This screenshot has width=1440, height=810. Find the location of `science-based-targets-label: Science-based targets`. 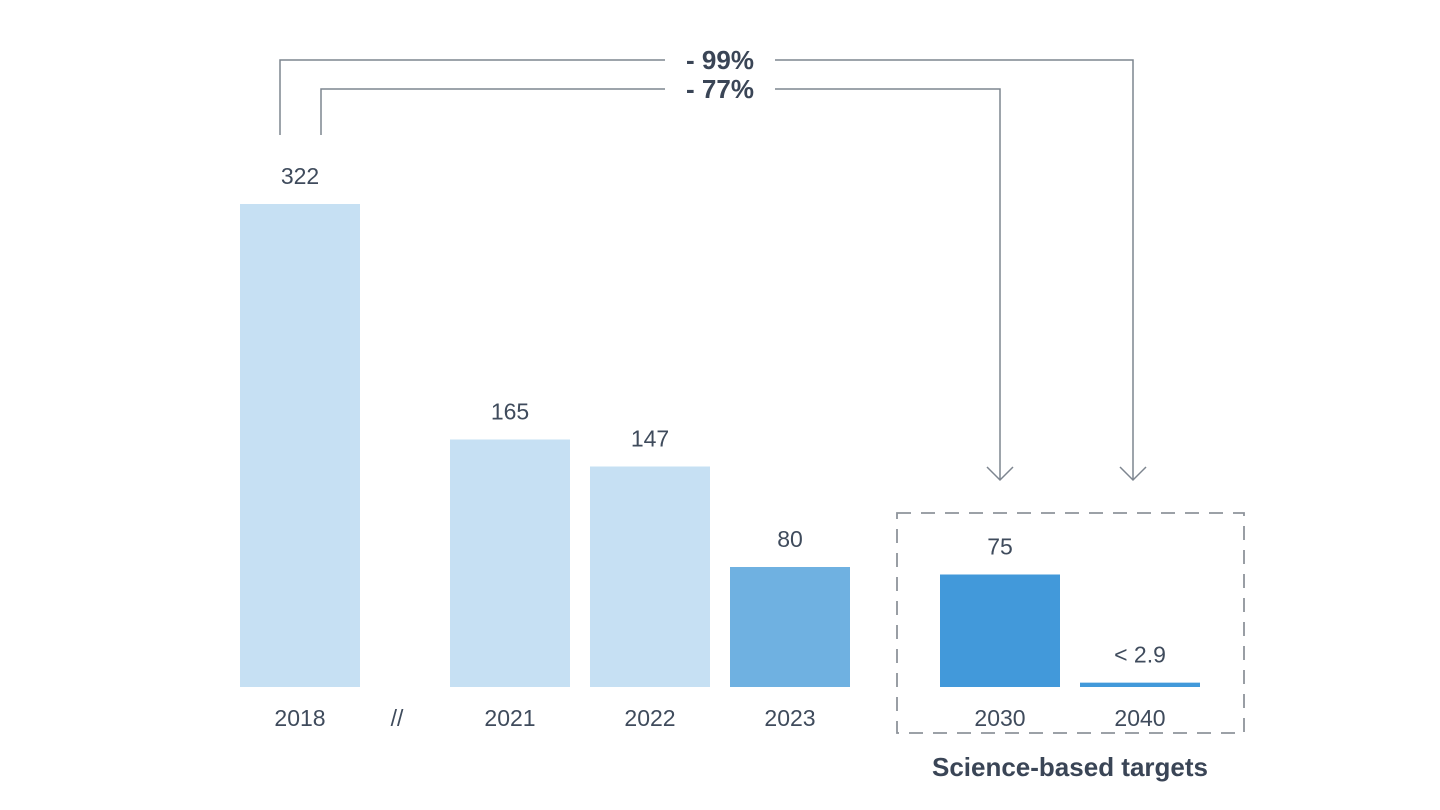

science-based-targets-label: Science-based targets is located at coordinates (1070, 767).